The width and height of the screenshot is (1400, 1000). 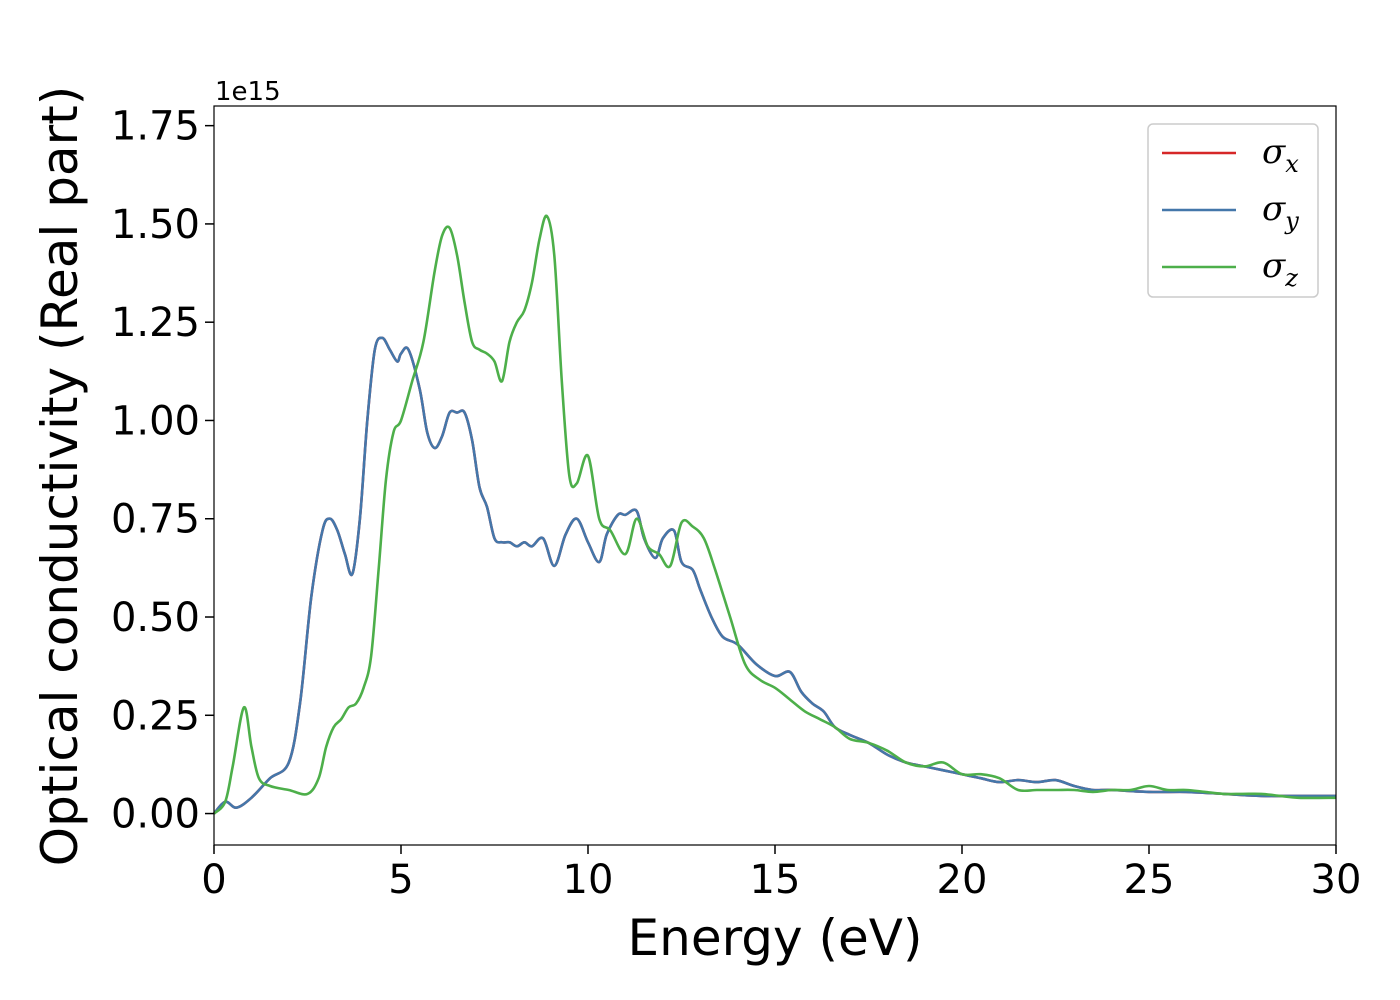 I want to click on x-tick-label: 20, so click(x=962, y=880).